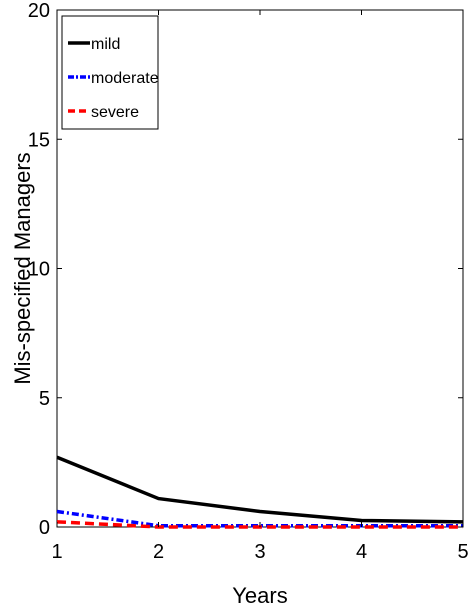  Describe the element at coordinates (259, 552) in the screenshot. I see `x-tick-label: 3` at that location.